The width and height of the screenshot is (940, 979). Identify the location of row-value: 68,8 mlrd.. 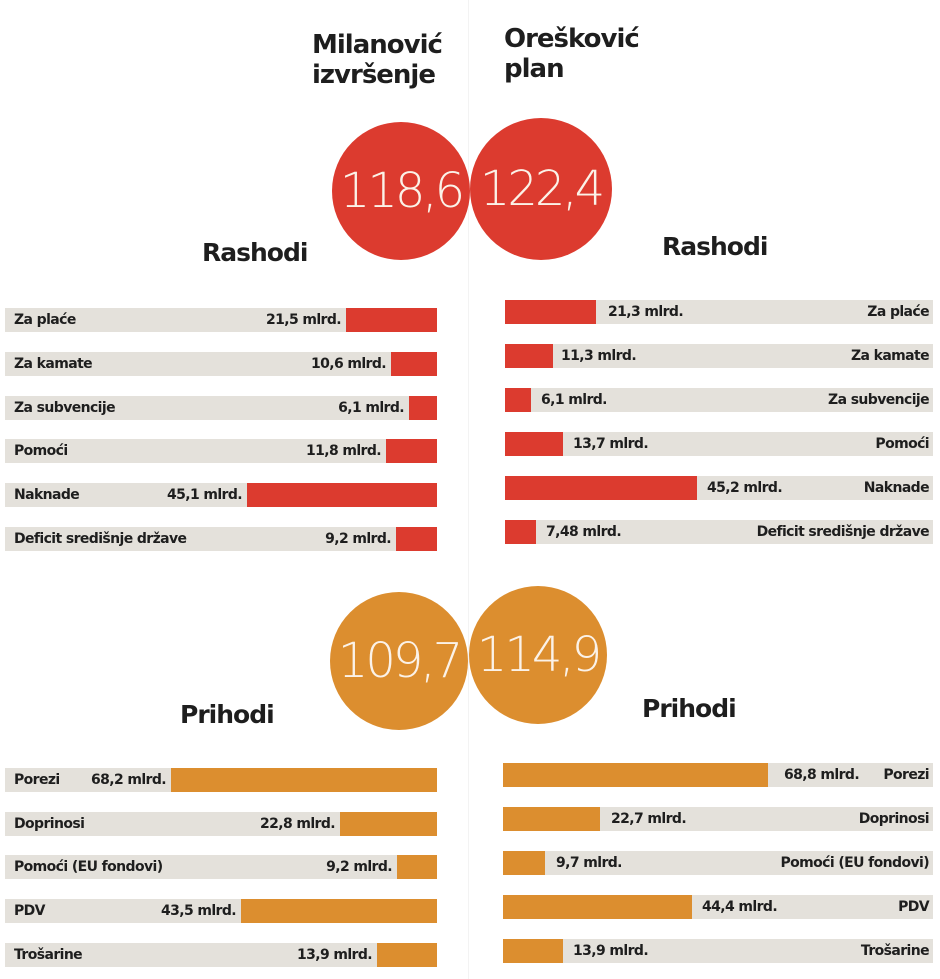
(822, 775).